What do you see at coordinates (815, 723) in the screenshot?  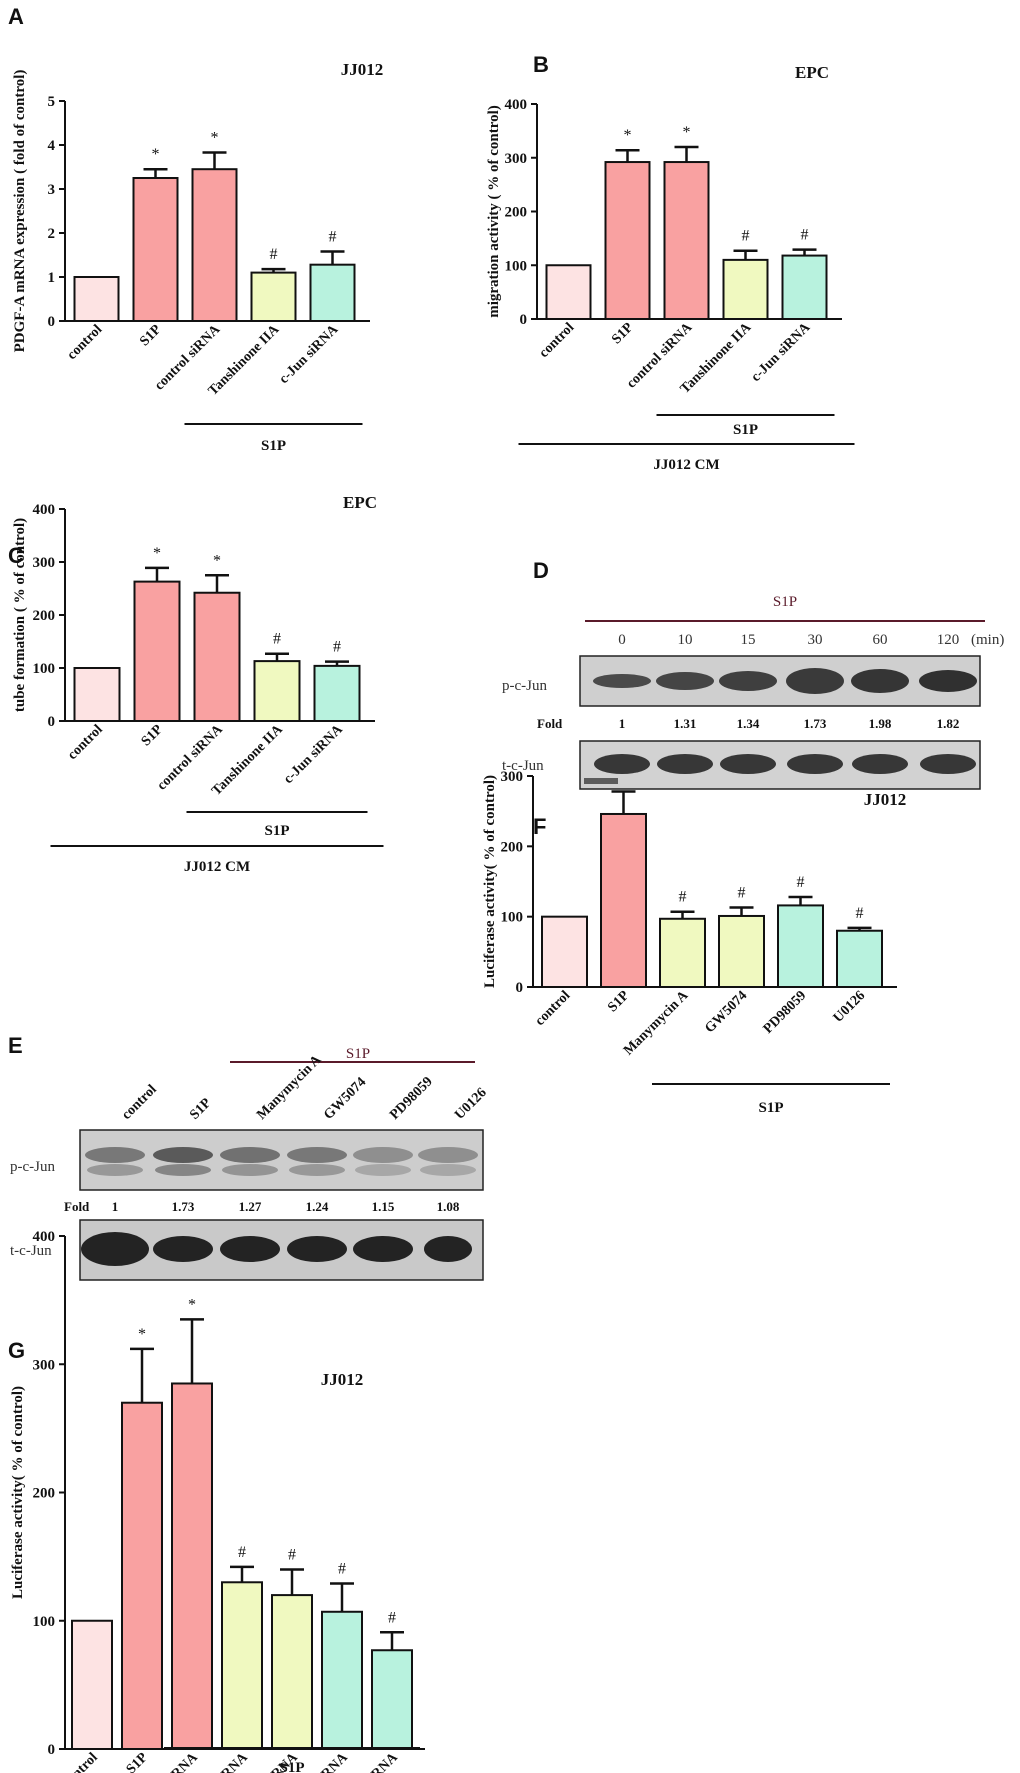 I see `blot-d-fold-value: 1.73` at bounding box center [815, 723].